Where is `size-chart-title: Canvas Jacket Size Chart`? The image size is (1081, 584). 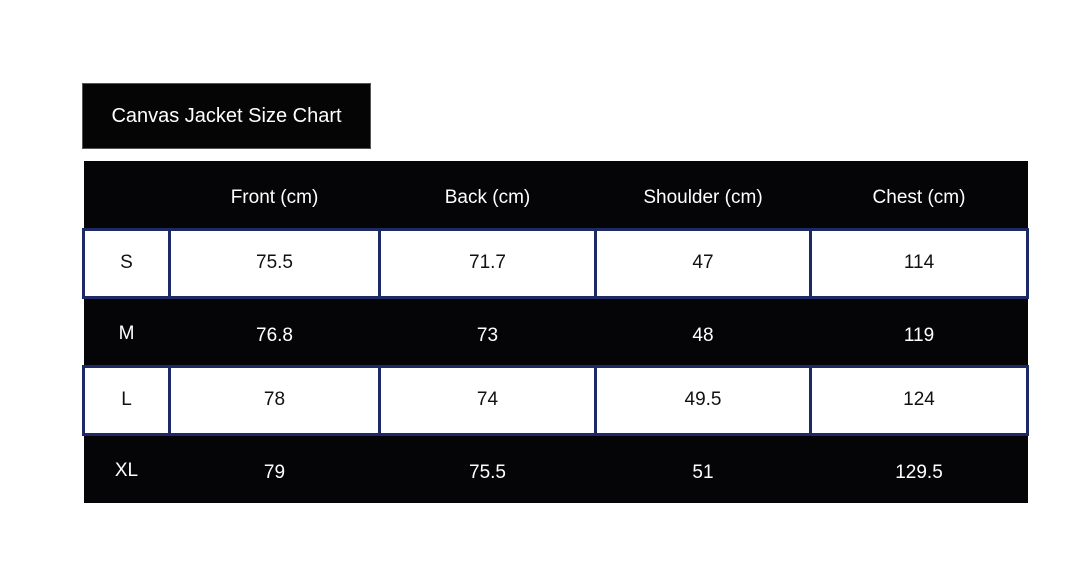 size-chart-title: Canvas Jacket Size Chart is located at coordinates (226, 116).